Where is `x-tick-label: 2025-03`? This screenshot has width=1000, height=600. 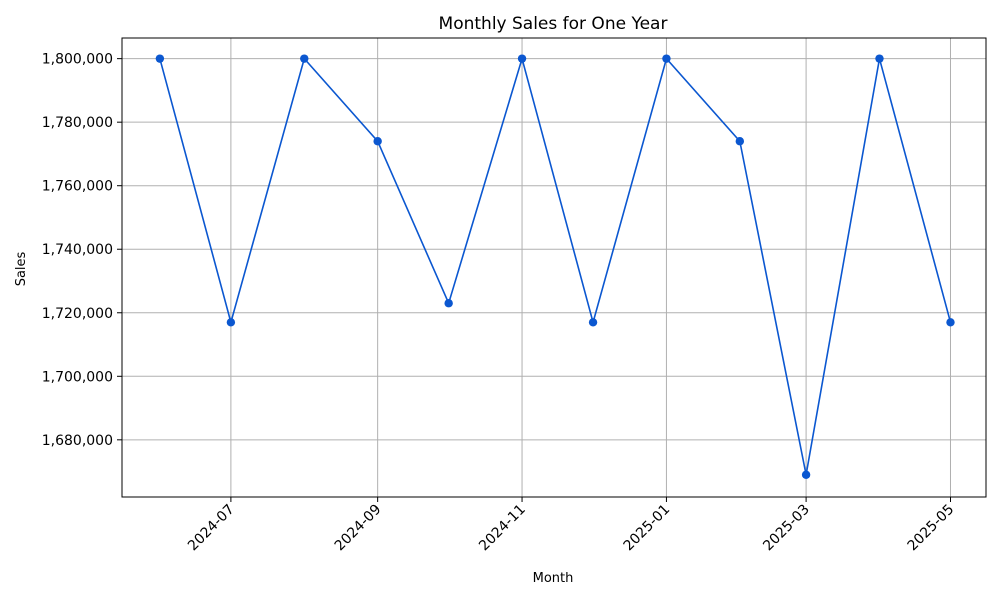 x-tick-label: 2025-03 is located at coordinates (786, 528).